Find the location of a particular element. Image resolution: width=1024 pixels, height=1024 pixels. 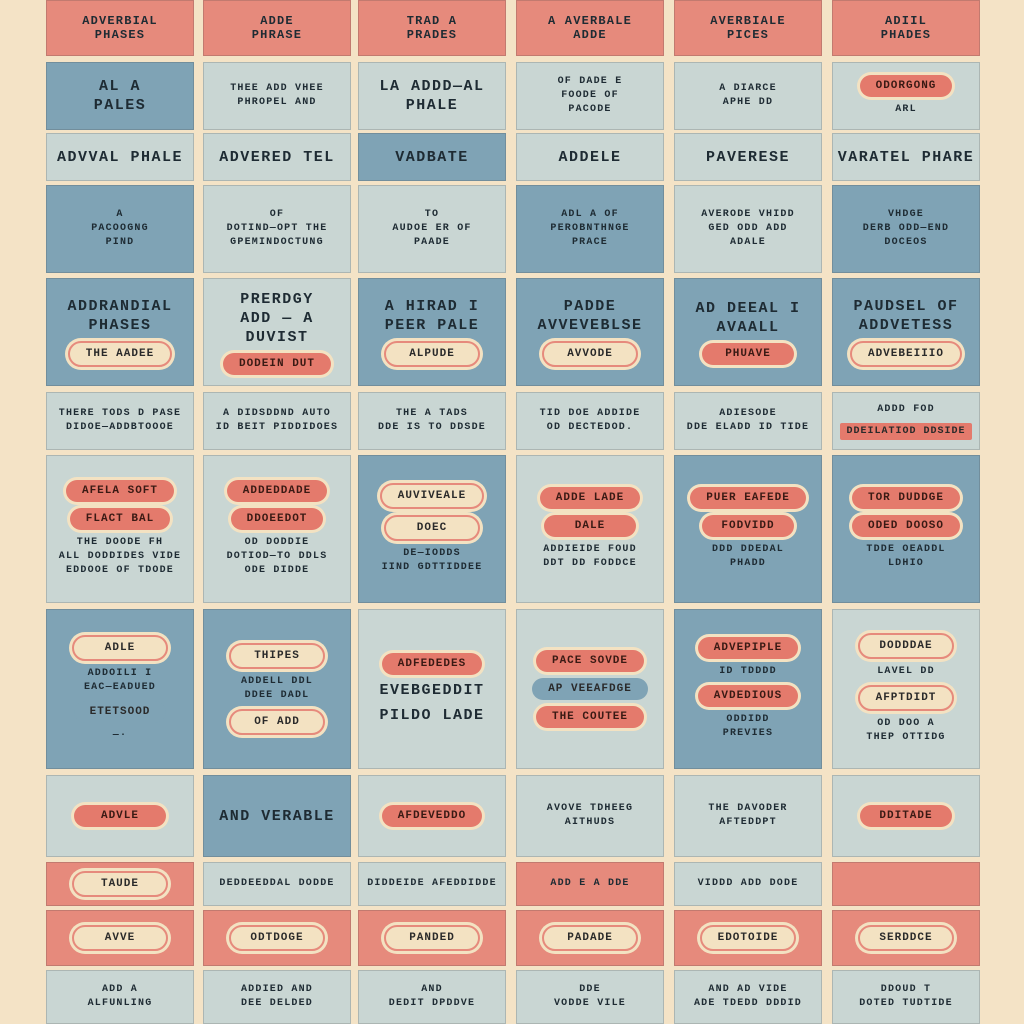

cell-text: ID TDDDD is located at coordinates (748, 671).